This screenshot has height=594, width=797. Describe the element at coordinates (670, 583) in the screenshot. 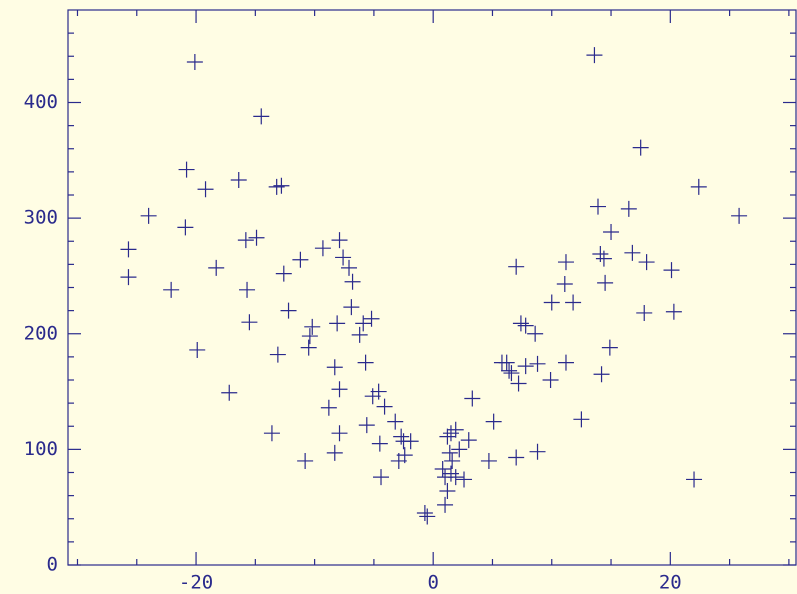

I see `x-tick-label: 20` at that location.